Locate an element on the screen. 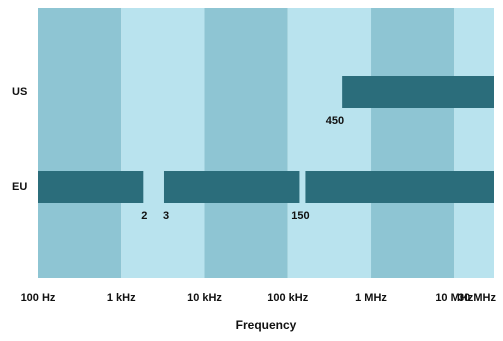  x-tick-label: 30 MHz is located at coordinates (477, 298).